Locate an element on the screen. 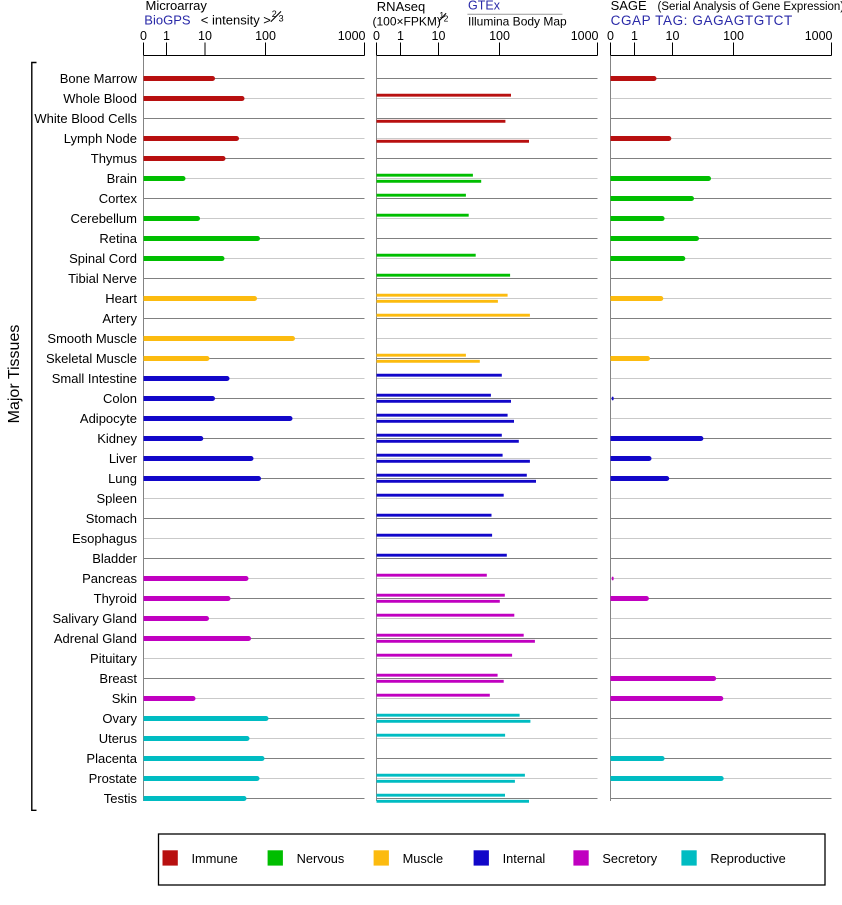  svg-text: Testis is located at coordinates (121, 798).